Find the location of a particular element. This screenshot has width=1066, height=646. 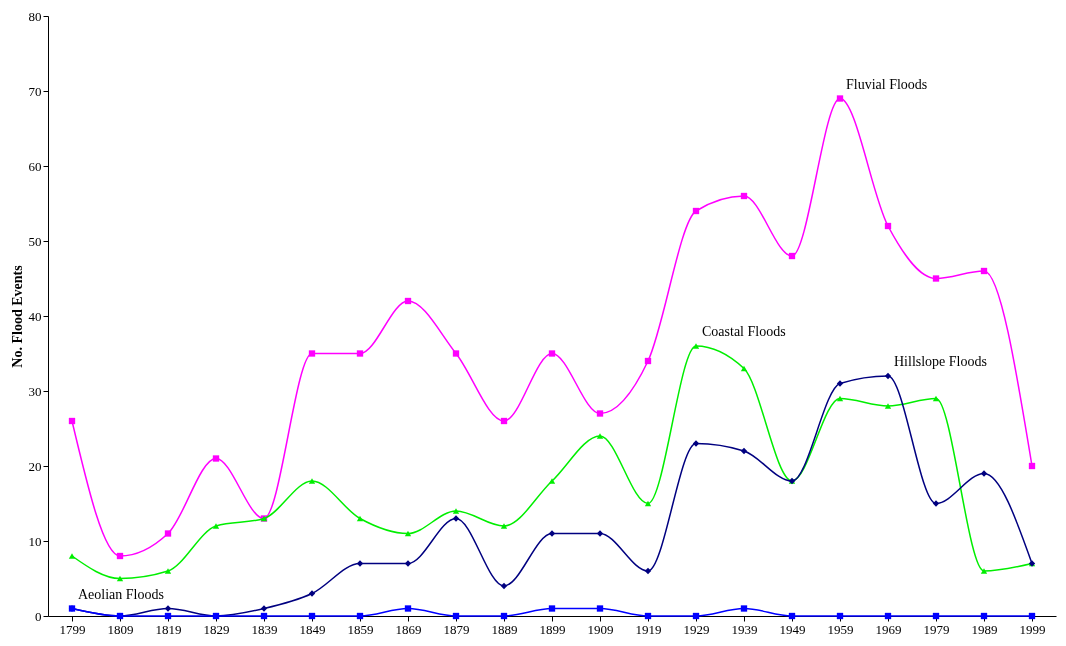

x-tick-label: 1999 is located at coordinates (1032, 629).